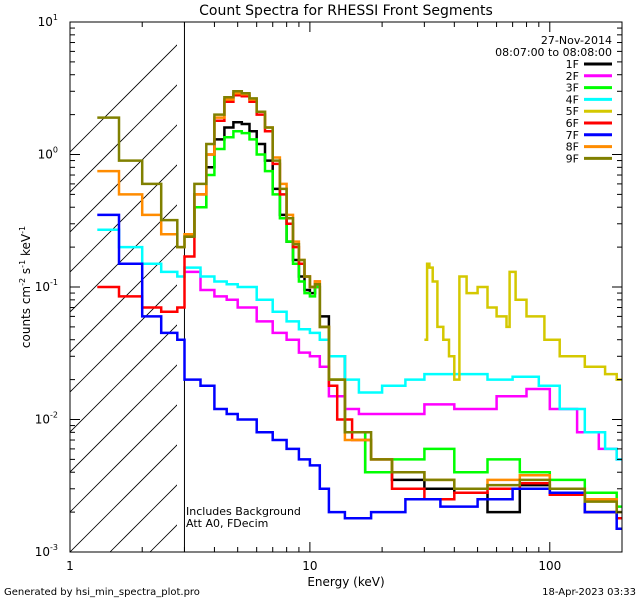 This screenshot has width=640, height=600. Describe the element at coordinates (48, 154) in the screenshot. I see `y-tick-label: 10⁰` at that location.